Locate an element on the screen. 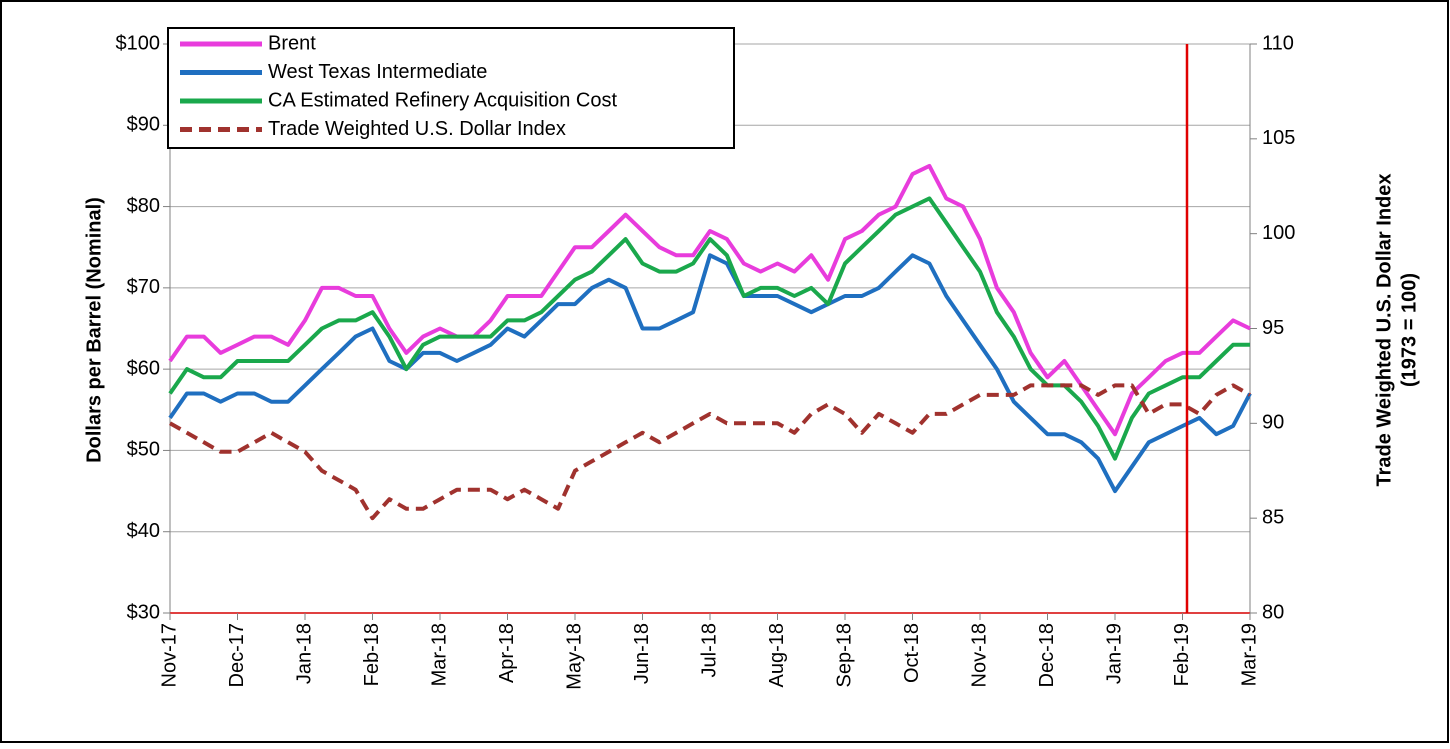 This screenshot has height=749, width=1450. x-tick-label: Apr-18 is located at coordinates (507, 653).